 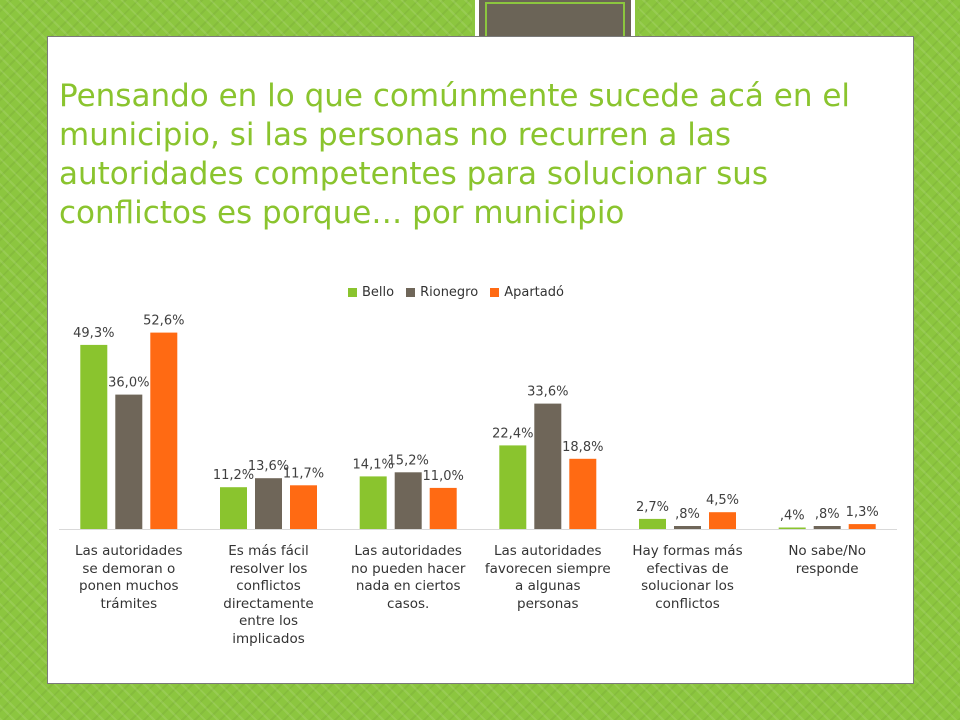 I want to click on data-label-apartad-1: 11,7%, so click(x=303, y=473).